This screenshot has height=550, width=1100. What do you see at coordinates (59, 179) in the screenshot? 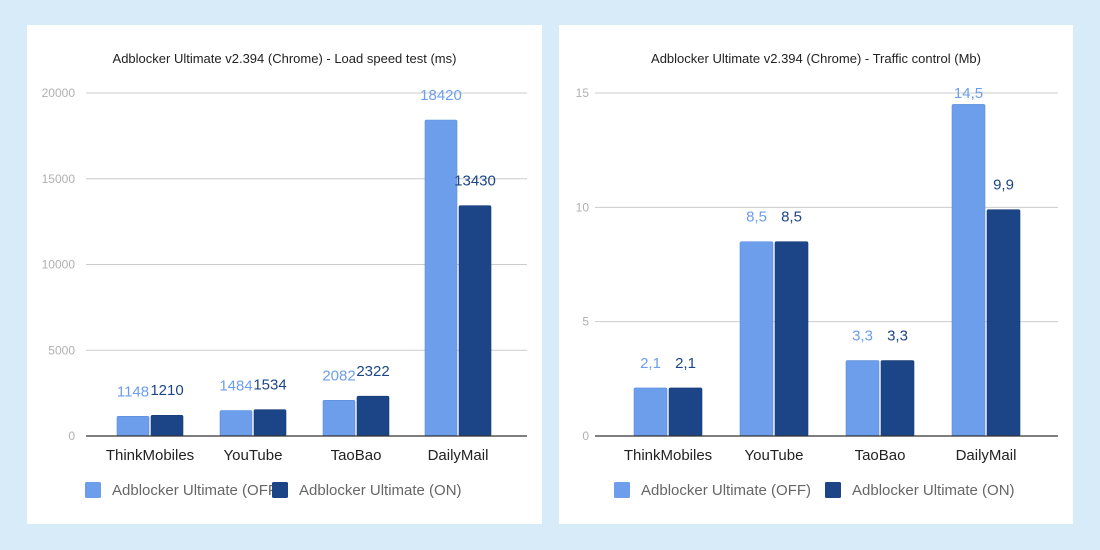
I see `y-tick-label: 15000` at bounding box center [59, 179].